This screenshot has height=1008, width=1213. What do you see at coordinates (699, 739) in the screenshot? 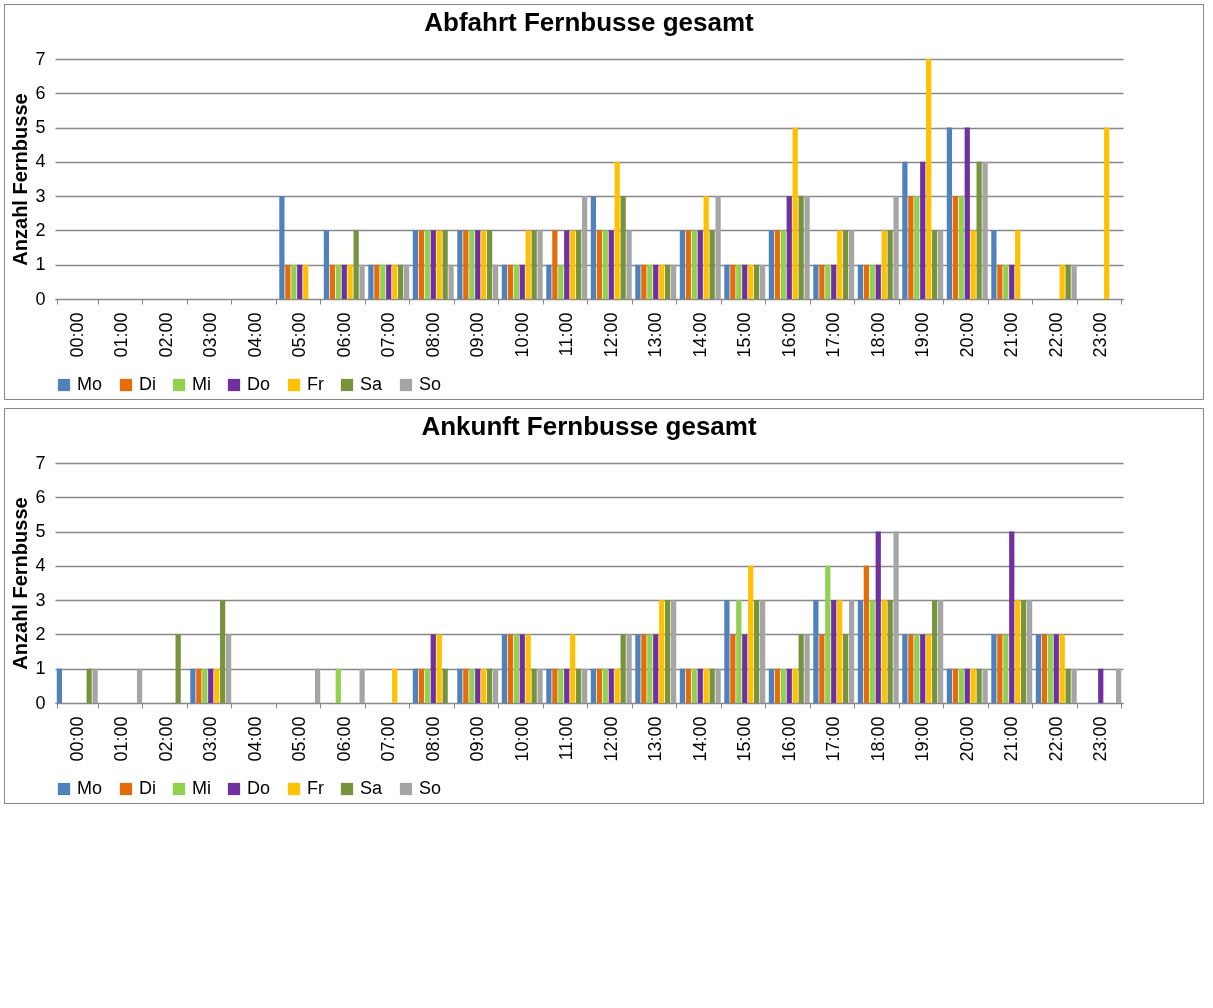
I see `x-tick-label: 14:00` at bounding box center [699, 739].